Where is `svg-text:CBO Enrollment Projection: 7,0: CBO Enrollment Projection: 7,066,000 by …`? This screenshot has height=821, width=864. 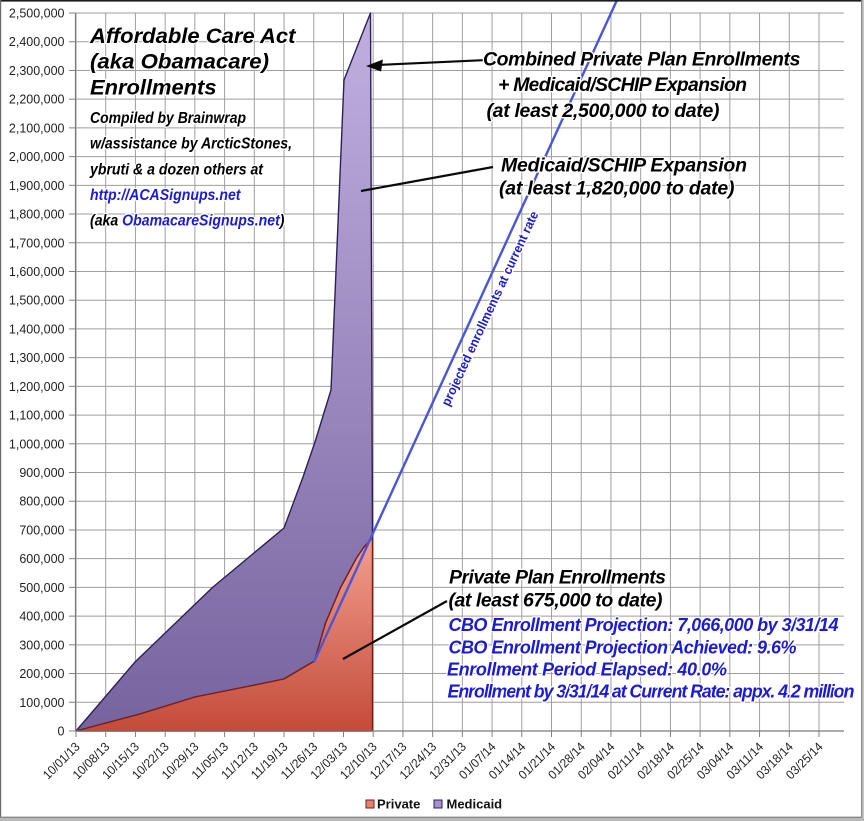
svg-text:CBO Enrollment Projection: 7,0: CBO Enrollment Projection: 7,066,000 by … is located at coordinates (644, 625).